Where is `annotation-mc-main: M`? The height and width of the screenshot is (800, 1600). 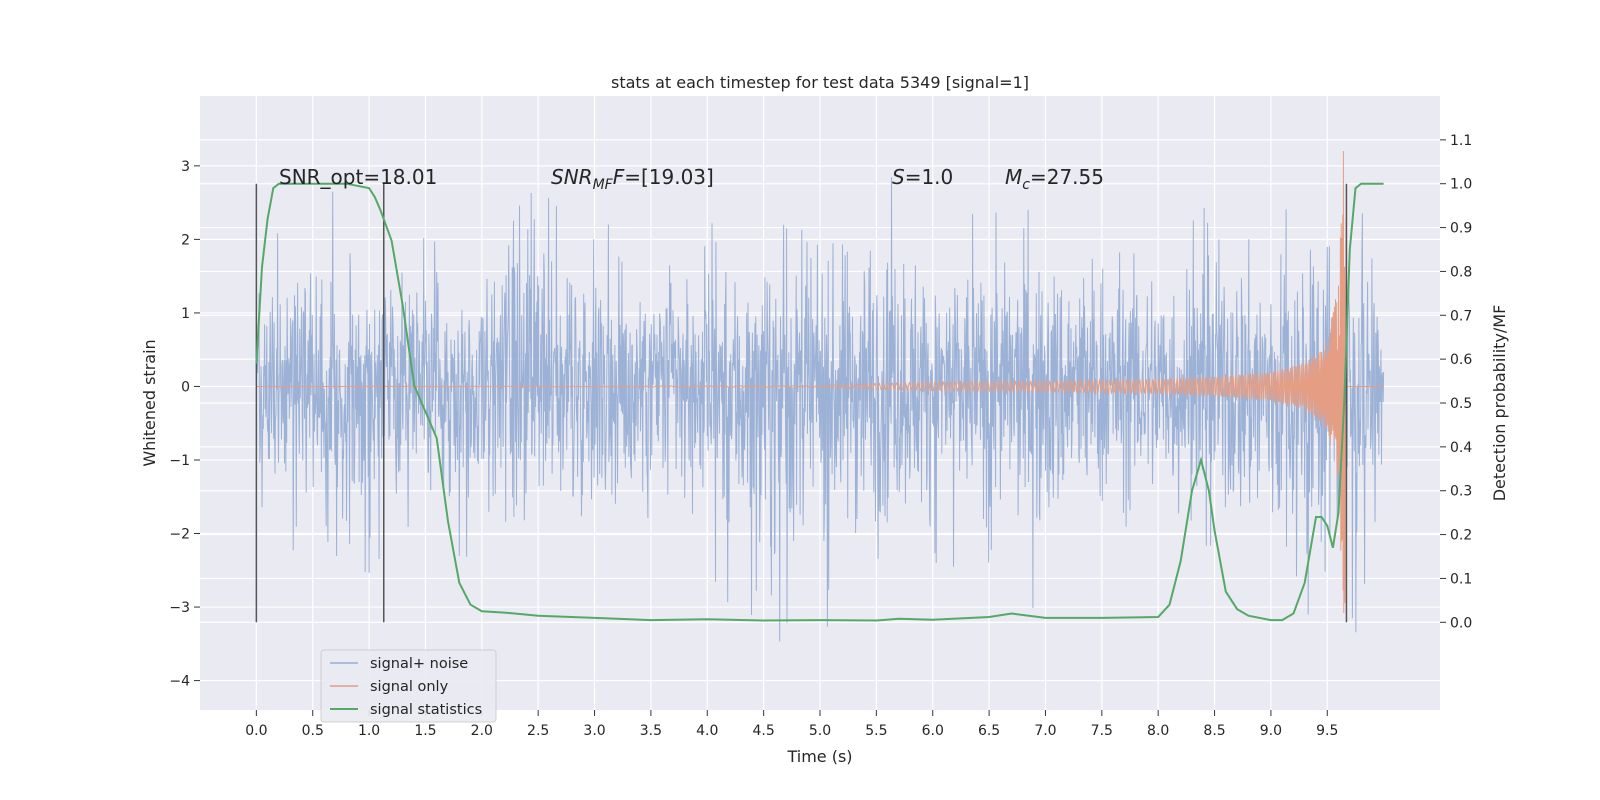
annotation-mc-main: M is located at coordinates (1013, 177).